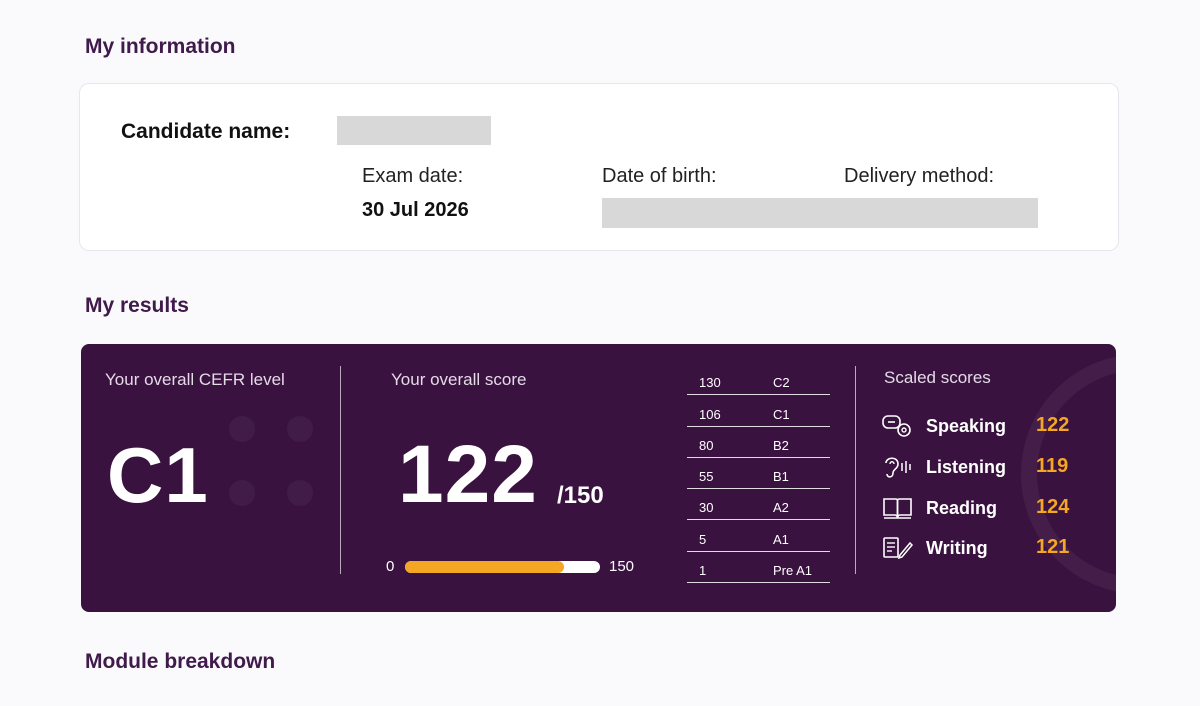 The width and height of the screenshot is (1200, 706). What do you see at coordinates (919, 176) in the screenshot?
I see `delivery-method-label: Delivery method:` at bounding box center [919, 176].